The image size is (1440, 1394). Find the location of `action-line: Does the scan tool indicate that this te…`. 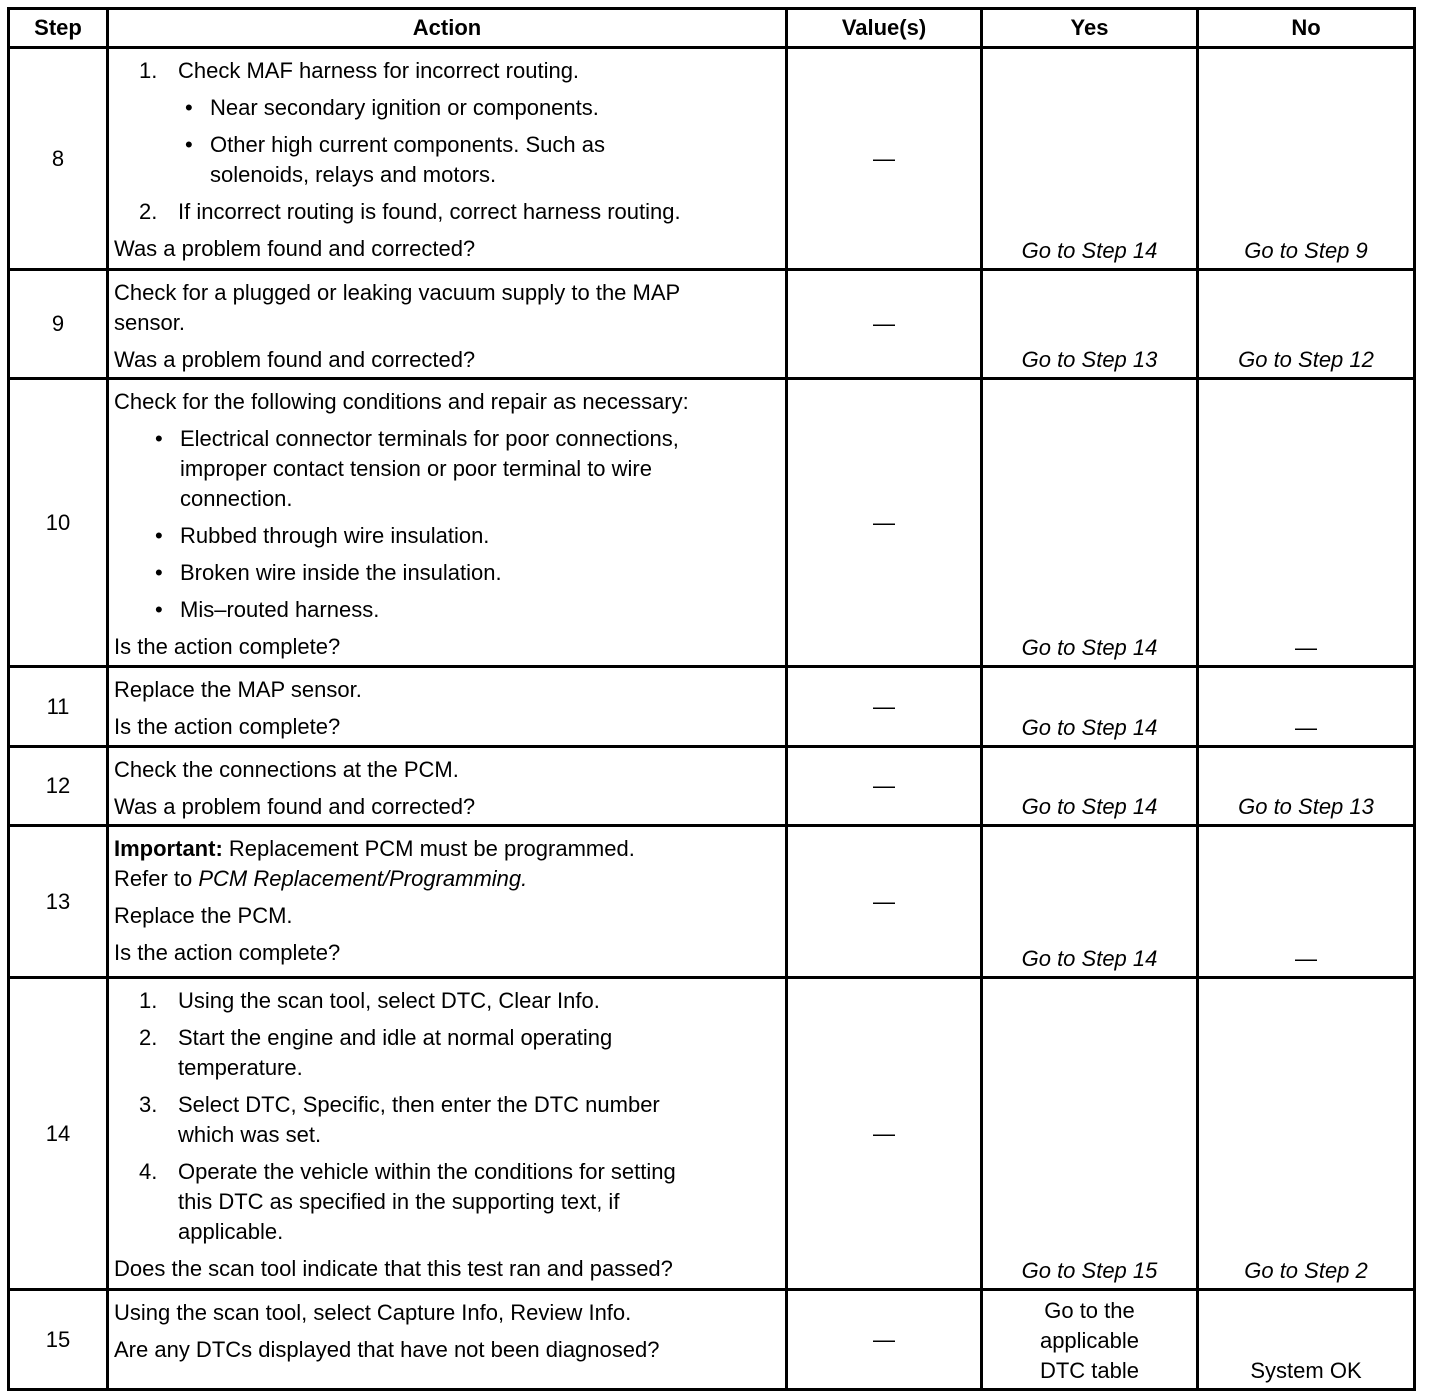

action-line: Does the scan tool indicate that this te… is located at coordinates (393, 1268).